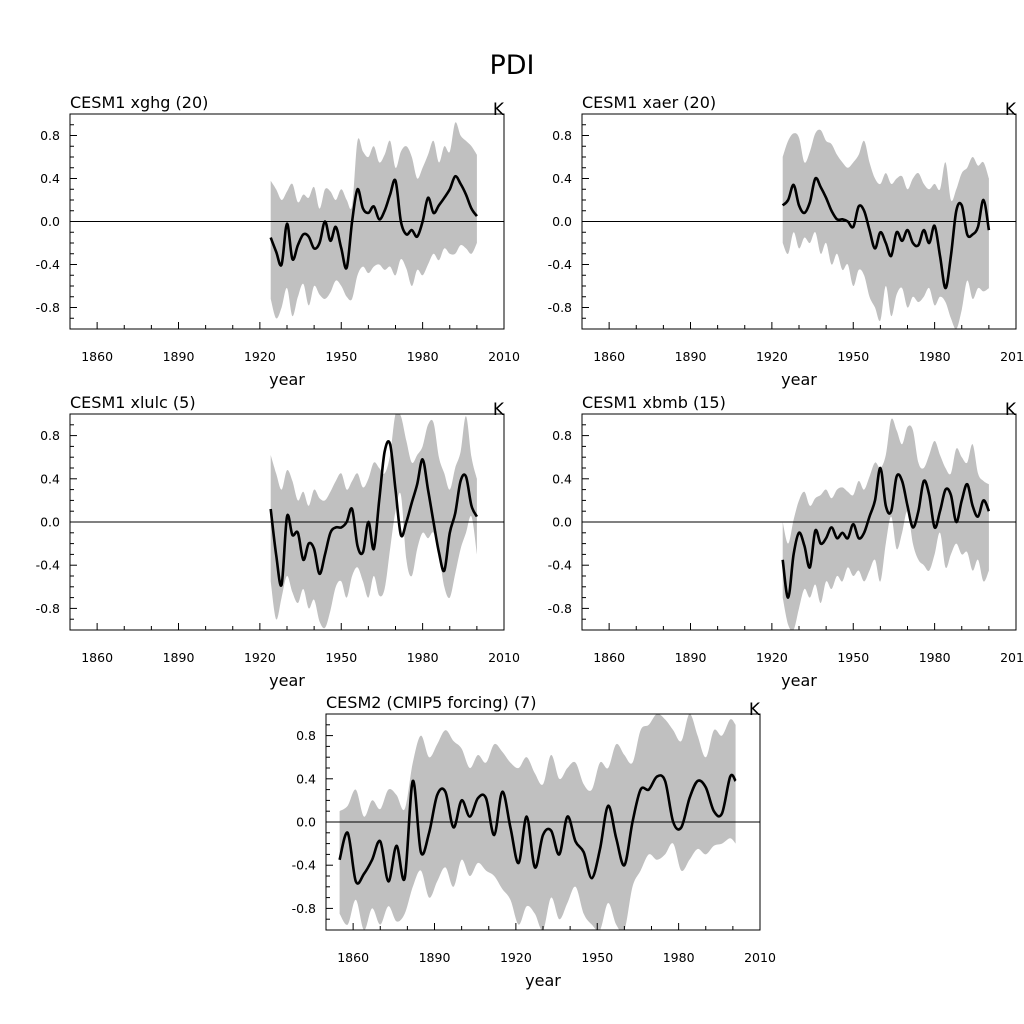 This screenshot has width=1024, height=1024. What do you see at coordinates (139, 102) in the screenshot?
I see `panel-title: CESM1 xghg (20)` at bounding box center [139, 102].